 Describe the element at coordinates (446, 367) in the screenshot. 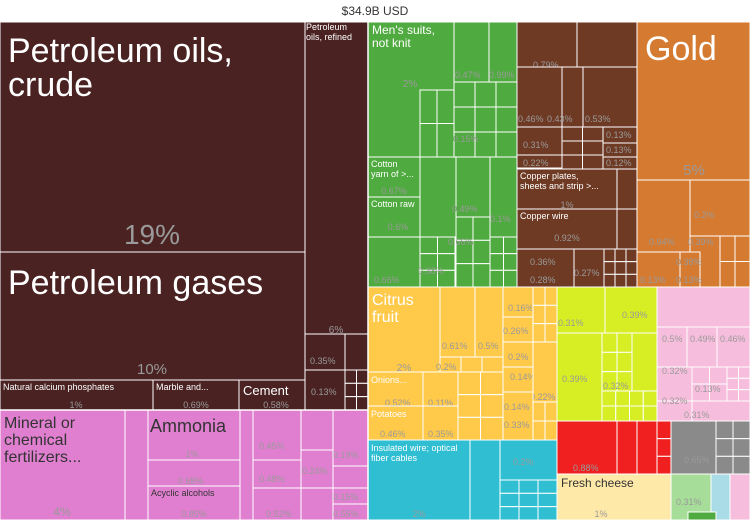

I see `share-label: 0.2%` at that location.